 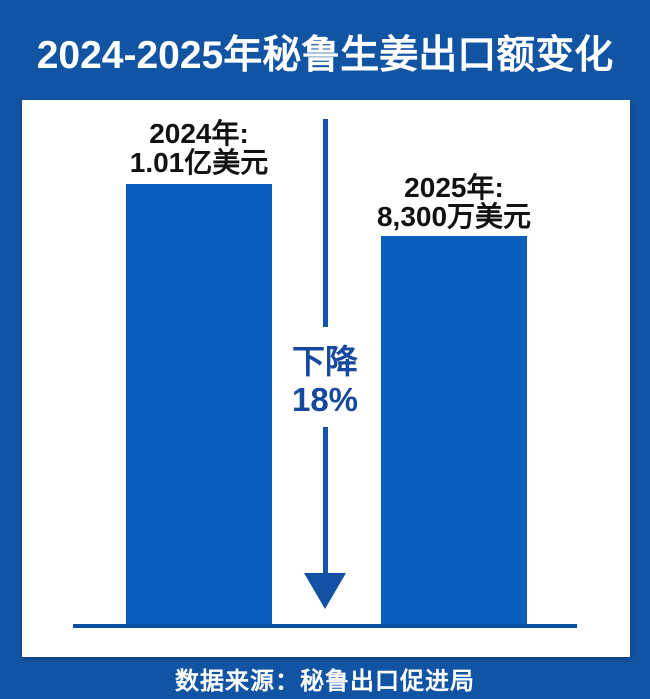 I want to click on bar-2024, so click(x=199, y=406).